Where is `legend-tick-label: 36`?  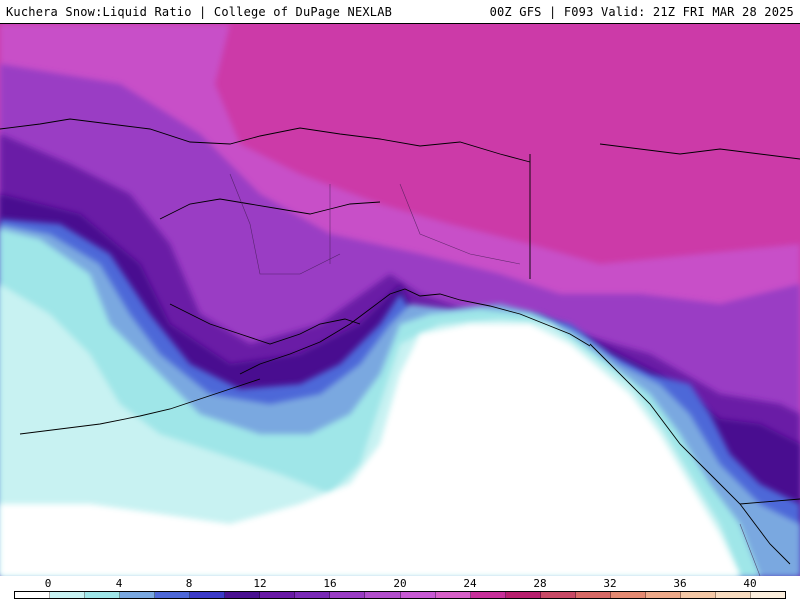
legend-tick-label: 36 is located at coordinates (680, 583).